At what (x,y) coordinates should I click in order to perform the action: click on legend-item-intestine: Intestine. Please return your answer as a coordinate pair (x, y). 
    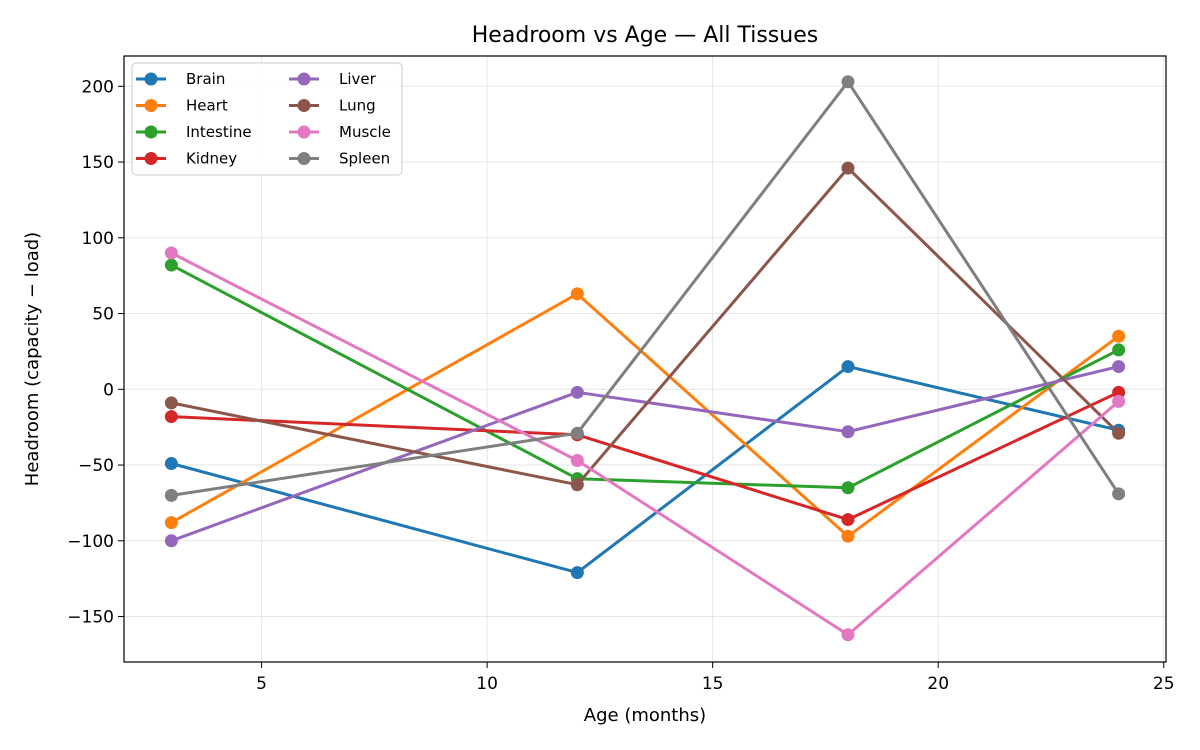
    Looking at the image, I should click on (194, 132).